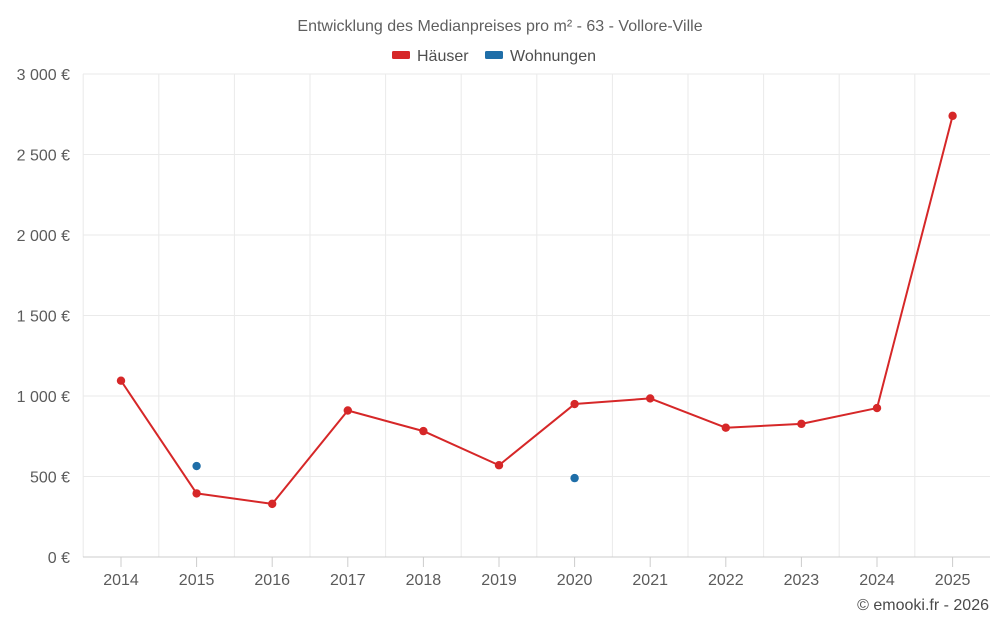 The width and height of the screenshot is (1000, 625). I want to click on x-tick-label-2018: 2018, so click(424, 580).